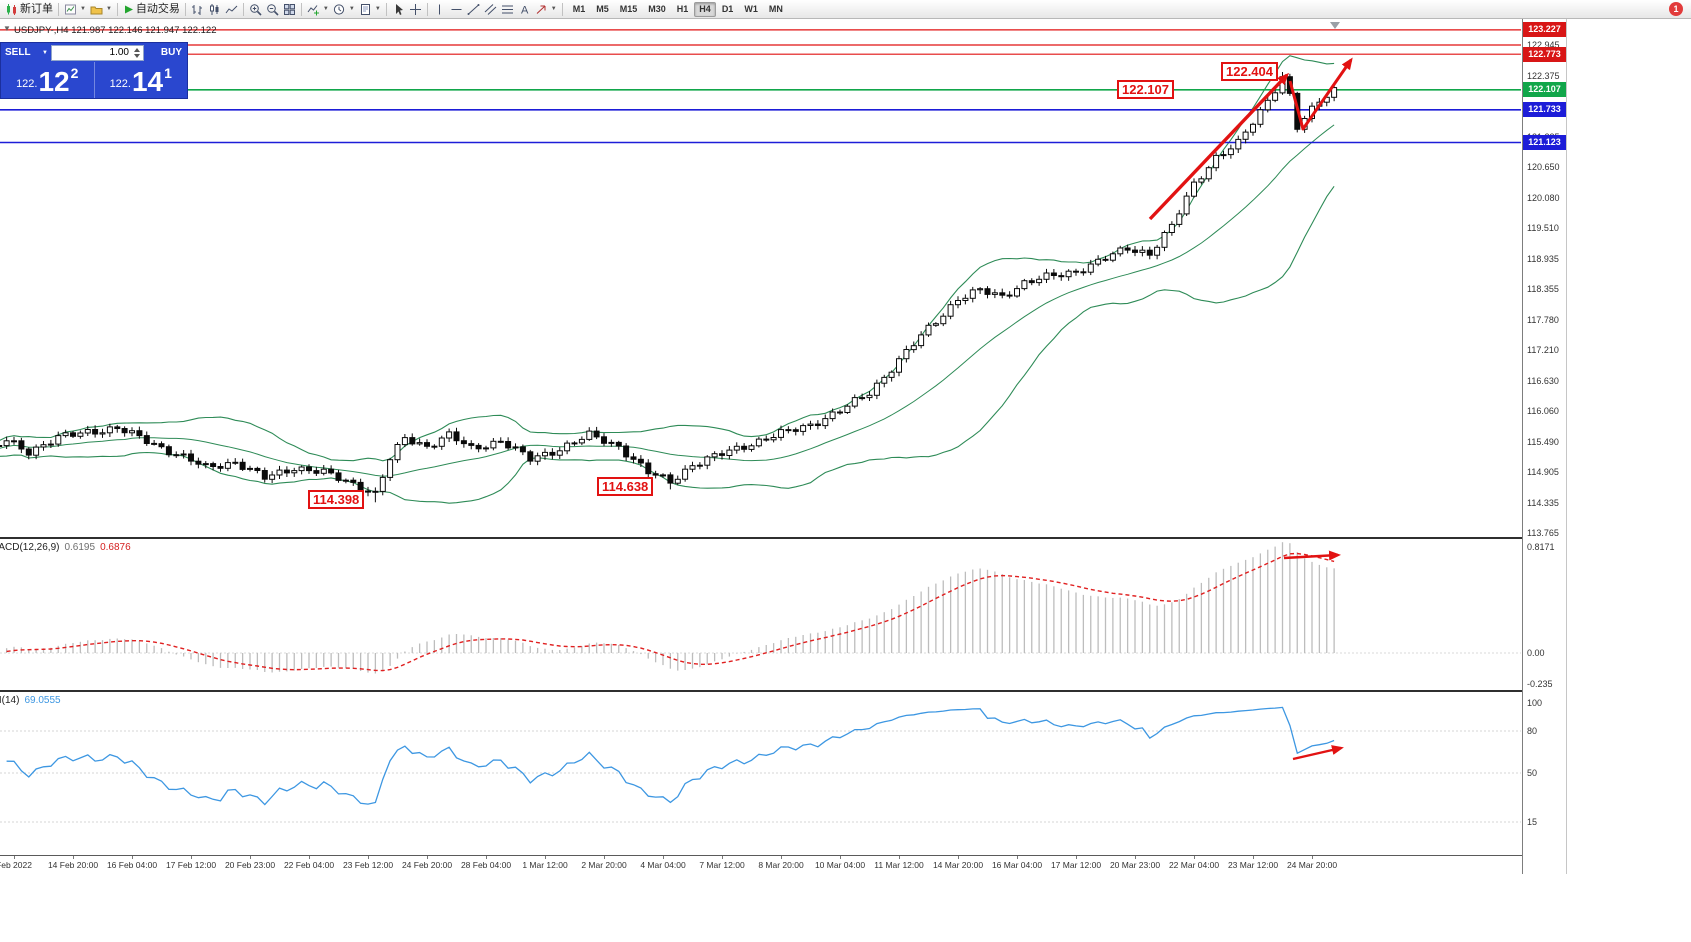 The width and height of the screenshot is (1691, 942). I want to click on buy-price-sup: 1, so click(168, 73).